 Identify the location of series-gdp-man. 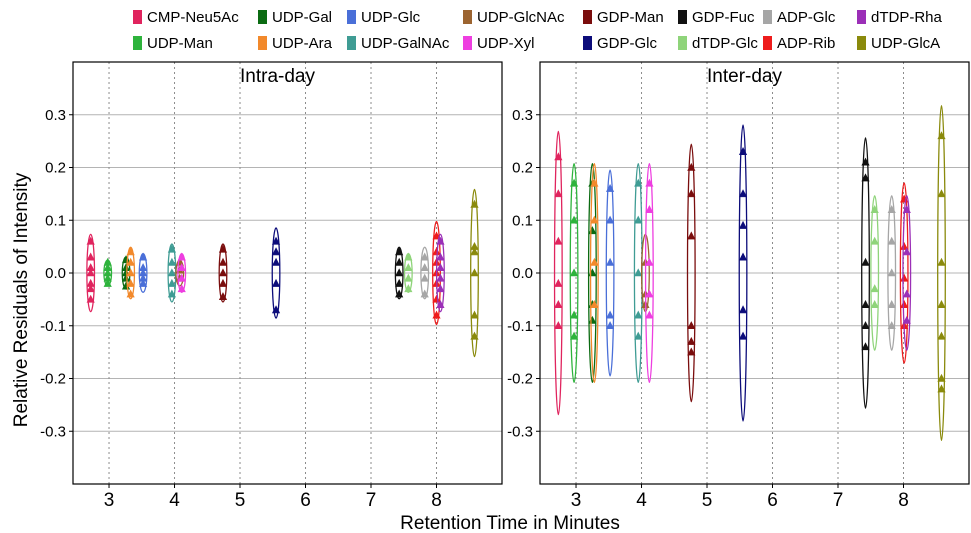
(223, 273).